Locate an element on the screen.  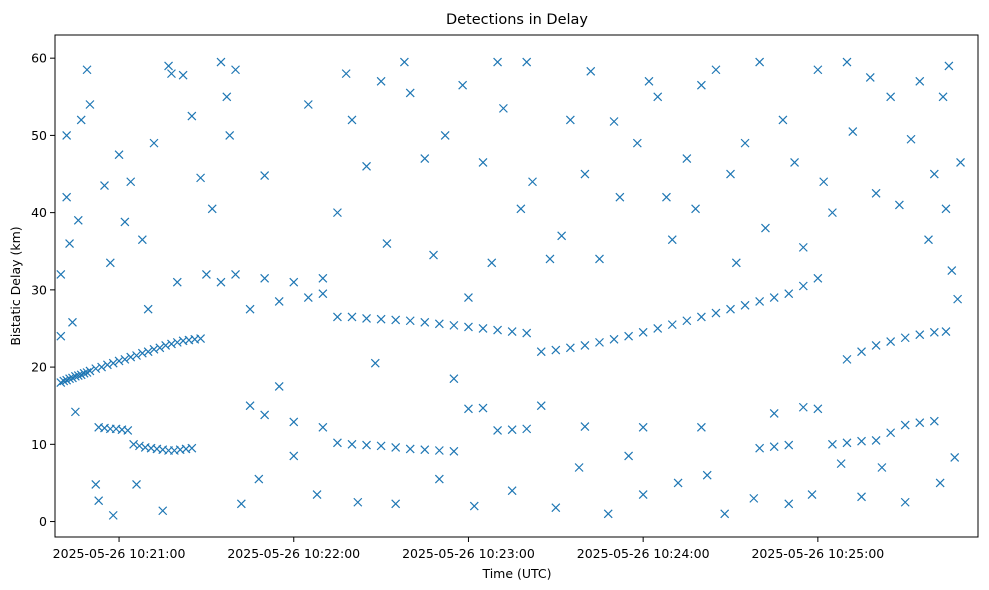
y-tick-label: 60 is located at coordinates (39, 58).